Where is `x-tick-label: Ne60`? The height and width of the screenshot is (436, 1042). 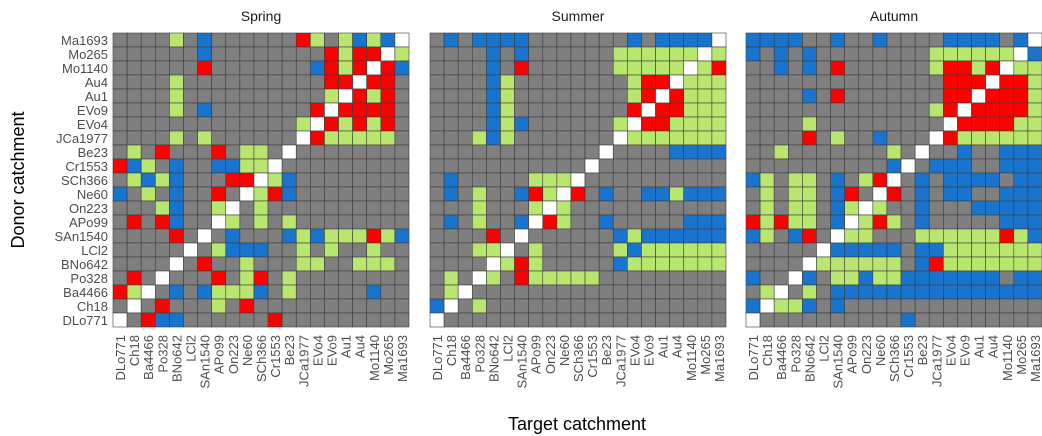
x-tick-label: Ne60 is located at coordinates (564, 350).